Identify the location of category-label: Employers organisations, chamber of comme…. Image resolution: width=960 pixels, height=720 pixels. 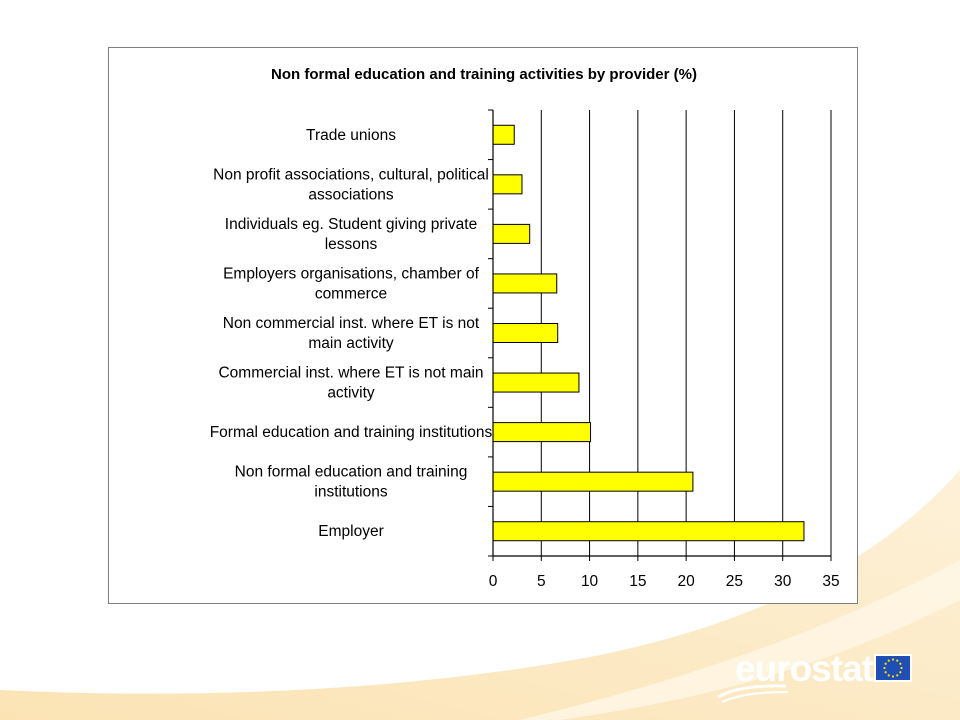
(351, 283).